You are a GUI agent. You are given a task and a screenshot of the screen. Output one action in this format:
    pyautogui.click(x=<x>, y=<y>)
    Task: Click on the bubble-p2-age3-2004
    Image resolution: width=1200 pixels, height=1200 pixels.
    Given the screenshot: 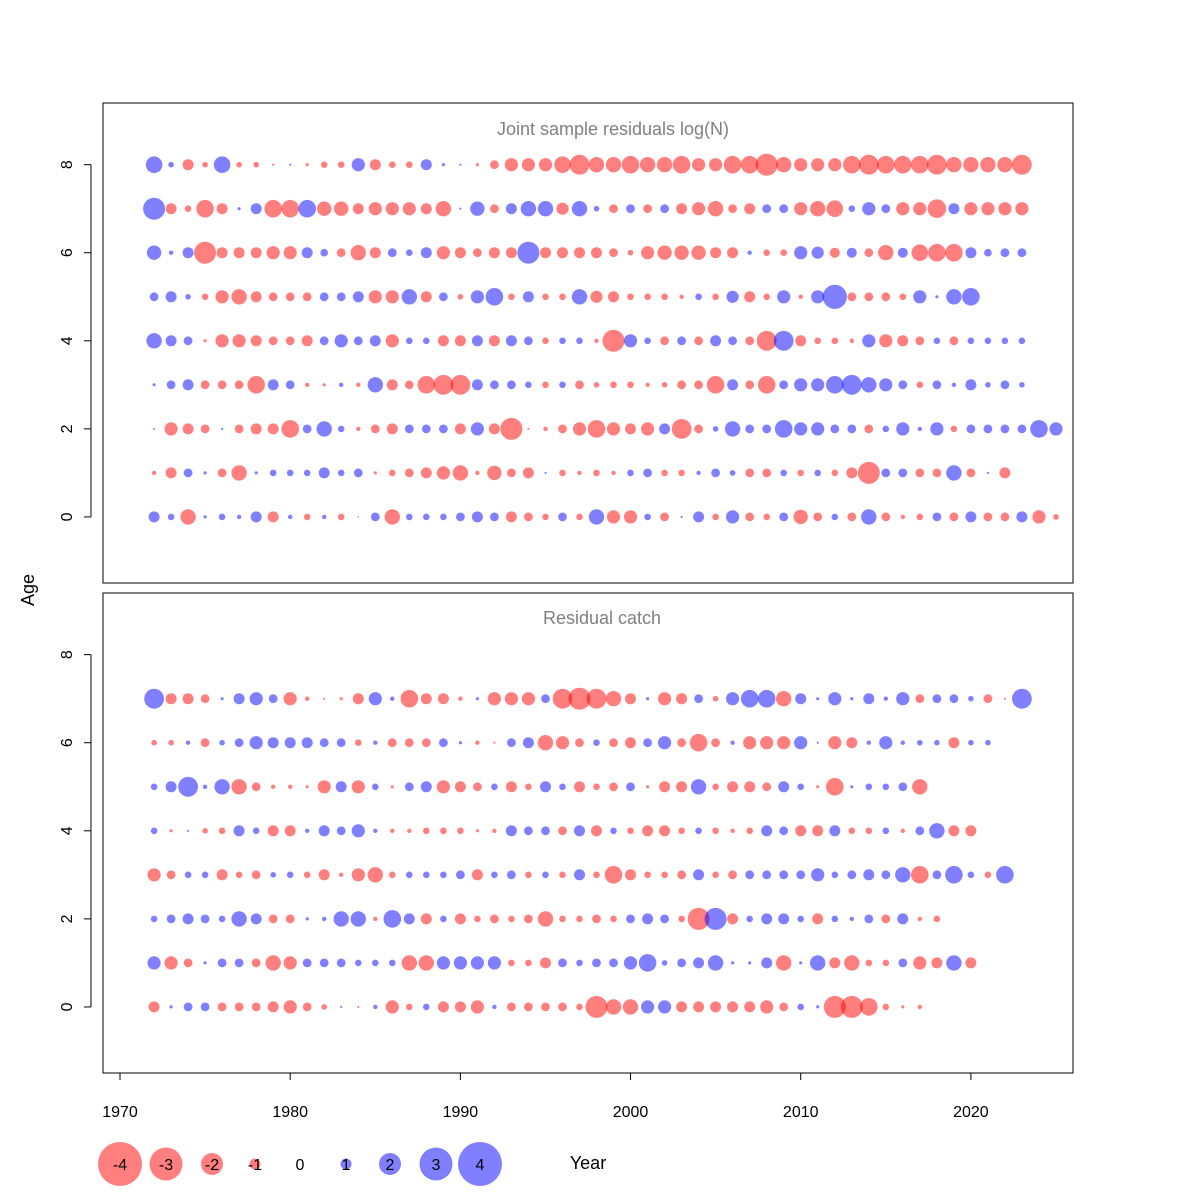 What is the action you would take?
    pyautogui.click(x=699, y=875)
    